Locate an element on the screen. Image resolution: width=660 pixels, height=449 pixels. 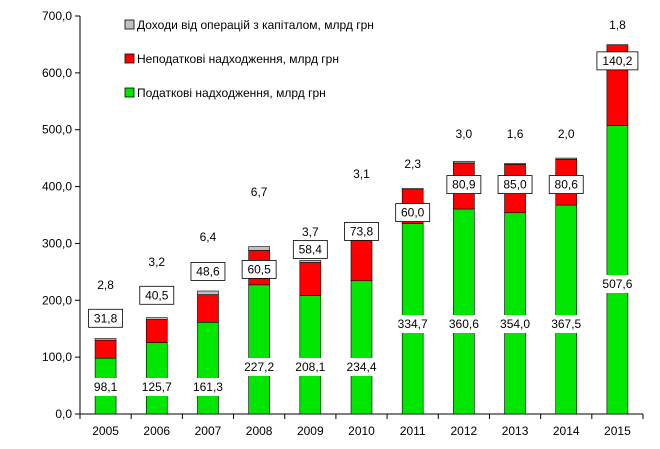
nontax-value-label: 85,0 is located at coordinates (515, 185).